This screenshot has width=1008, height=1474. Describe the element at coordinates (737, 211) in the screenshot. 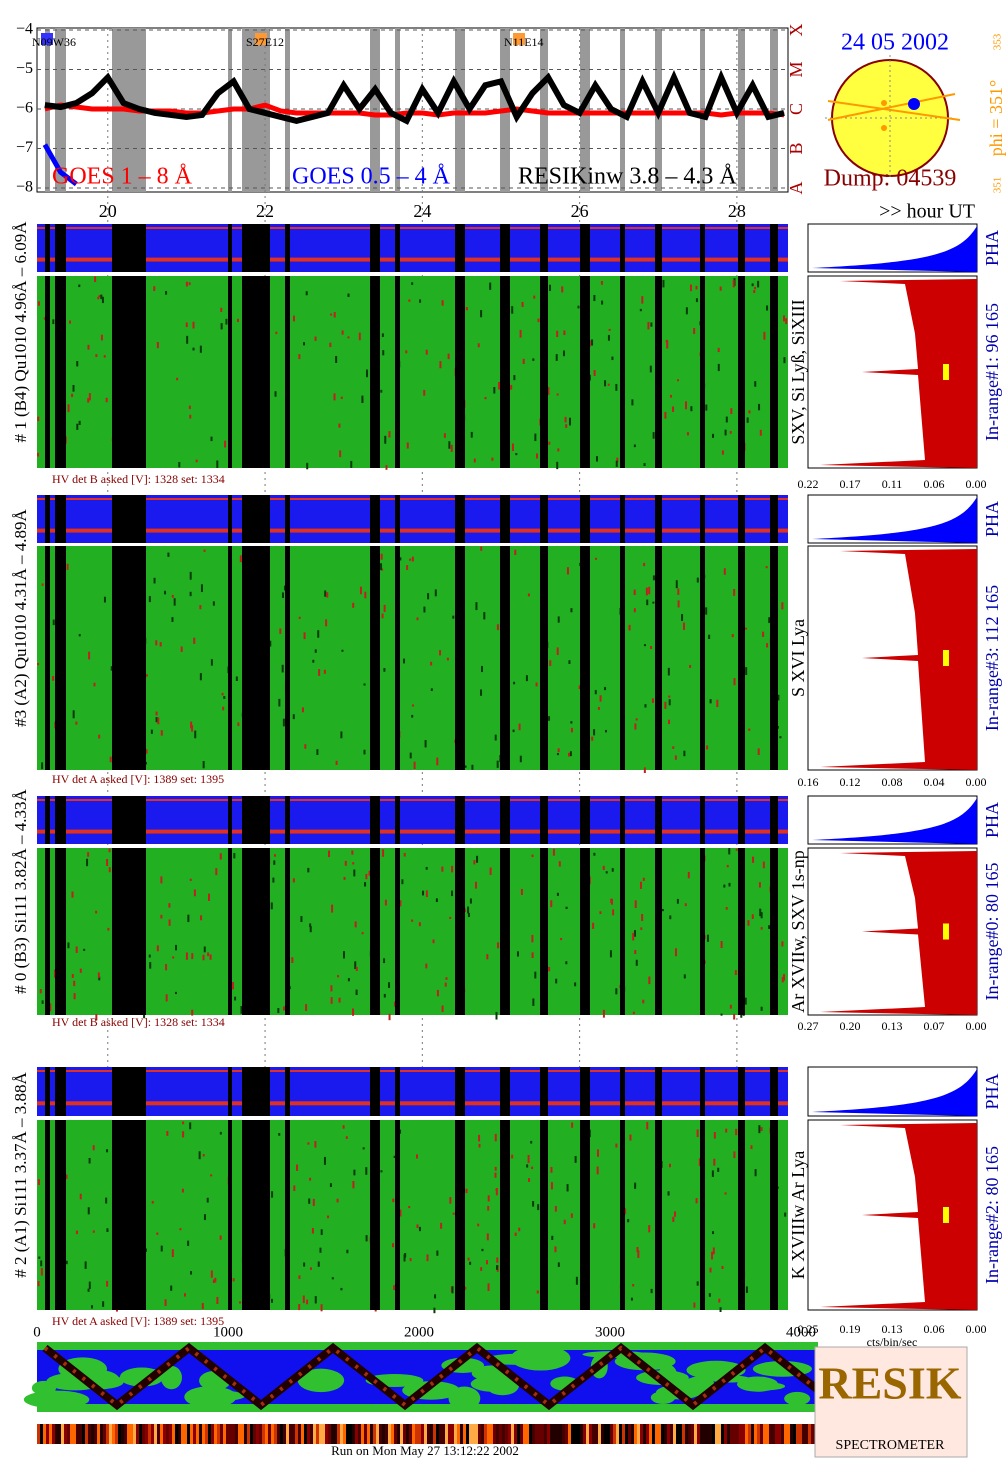

I see `x-tick-label: 28` at that location.